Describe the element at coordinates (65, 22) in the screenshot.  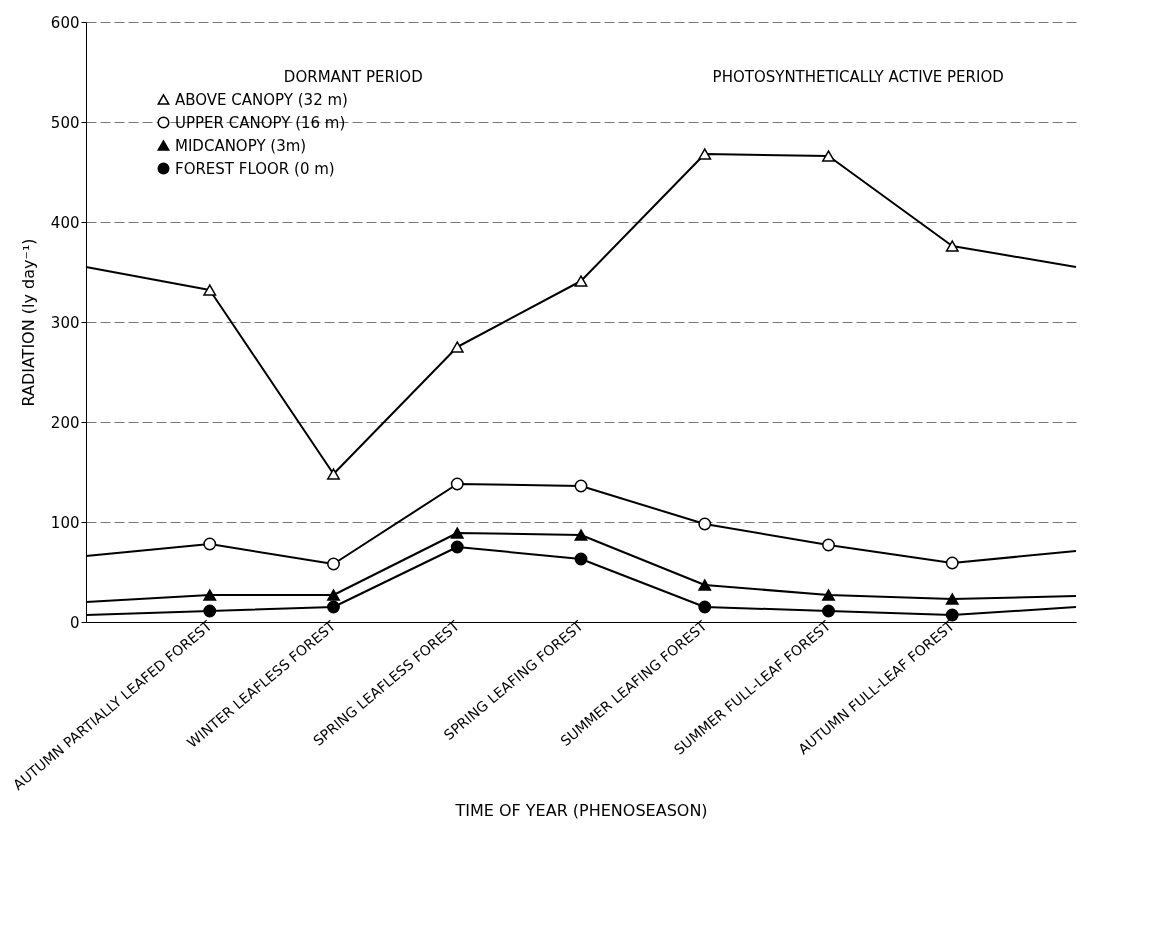
I see `y-tick-label: 600` at that location.